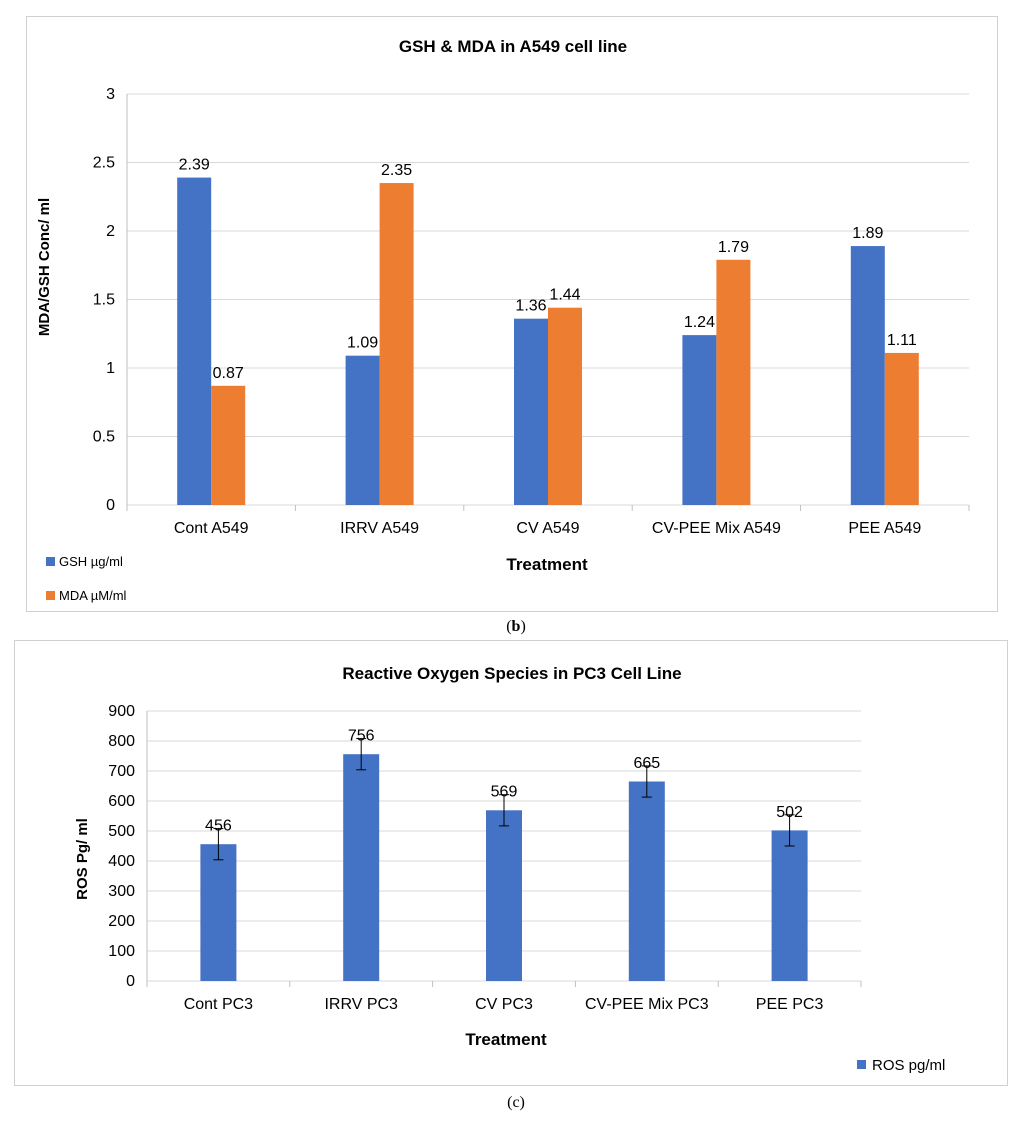 The width and height of the screenshot is (1032, 1142). What do you see at coordinates (646, 763) in the screenshot?
I see `data-label: 665` at bounding box center [646, 763].